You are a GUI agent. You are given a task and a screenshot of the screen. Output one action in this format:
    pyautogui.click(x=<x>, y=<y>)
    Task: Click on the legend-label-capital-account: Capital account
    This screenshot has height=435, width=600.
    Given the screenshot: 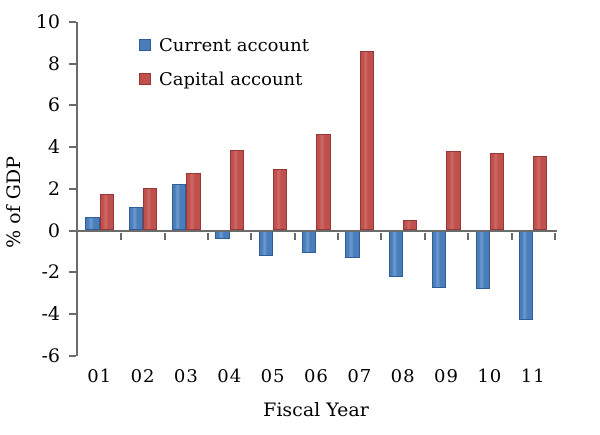 What is the action you would take?
    pyautogui.click(x=231, y=79)
    